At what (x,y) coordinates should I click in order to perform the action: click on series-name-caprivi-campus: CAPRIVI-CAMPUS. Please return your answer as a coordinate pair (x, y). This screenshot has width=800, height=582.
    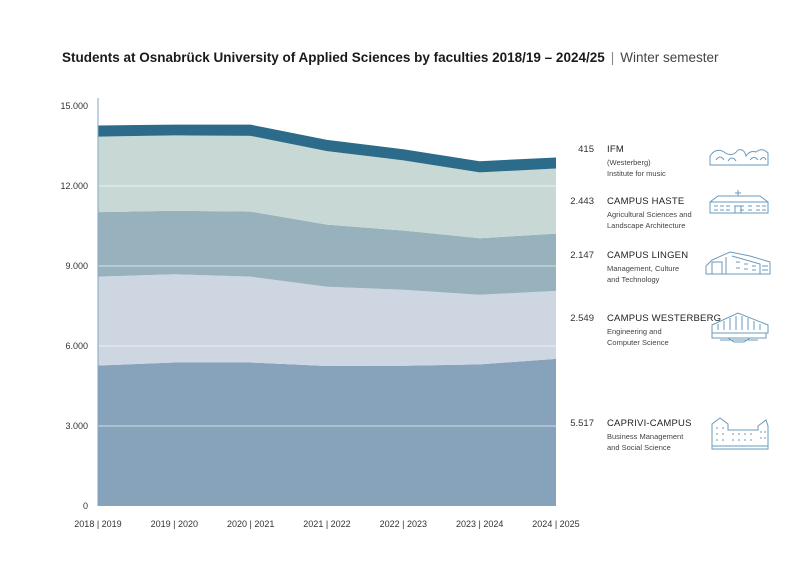
    Looking at the image, I should click on (649, 423).